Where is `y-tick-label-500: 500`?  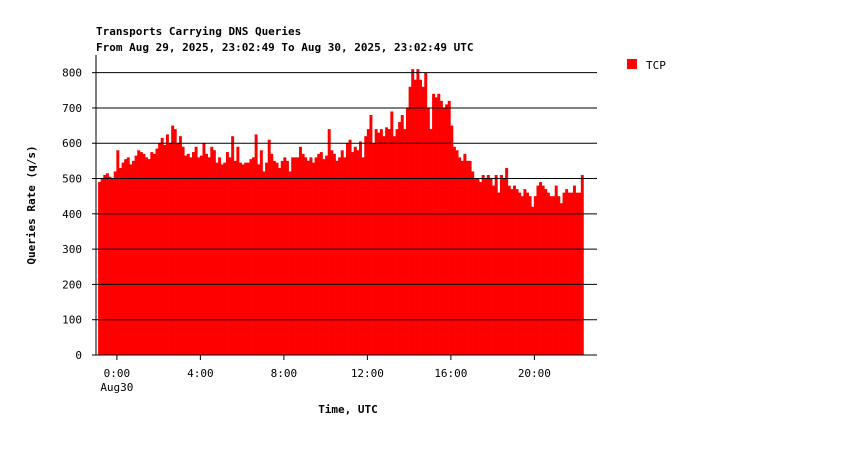
y-tick-label-500: 500 is located at coordinates (72, 179).